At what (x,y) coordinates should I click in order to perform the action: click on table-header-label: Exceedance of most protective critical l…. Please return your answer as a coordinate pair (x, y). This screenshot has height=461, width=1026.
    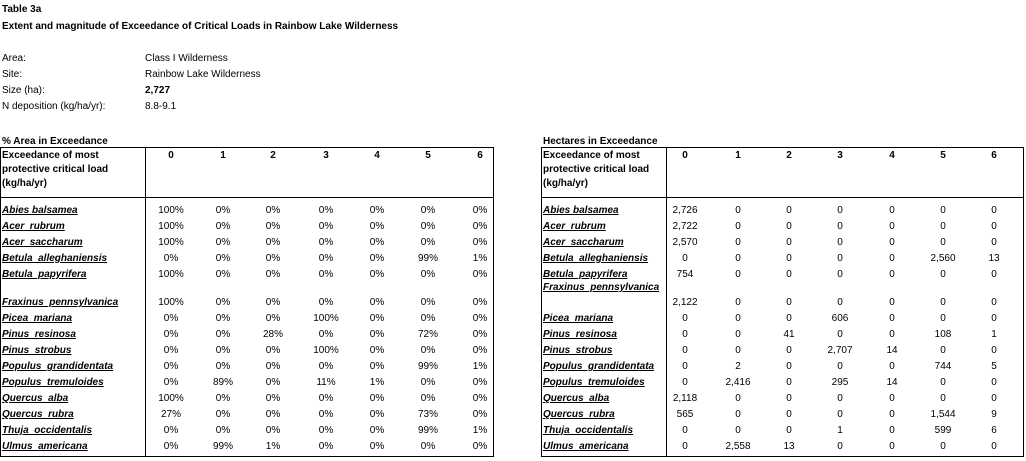
    Looking at the image, I should click on (55, 169).